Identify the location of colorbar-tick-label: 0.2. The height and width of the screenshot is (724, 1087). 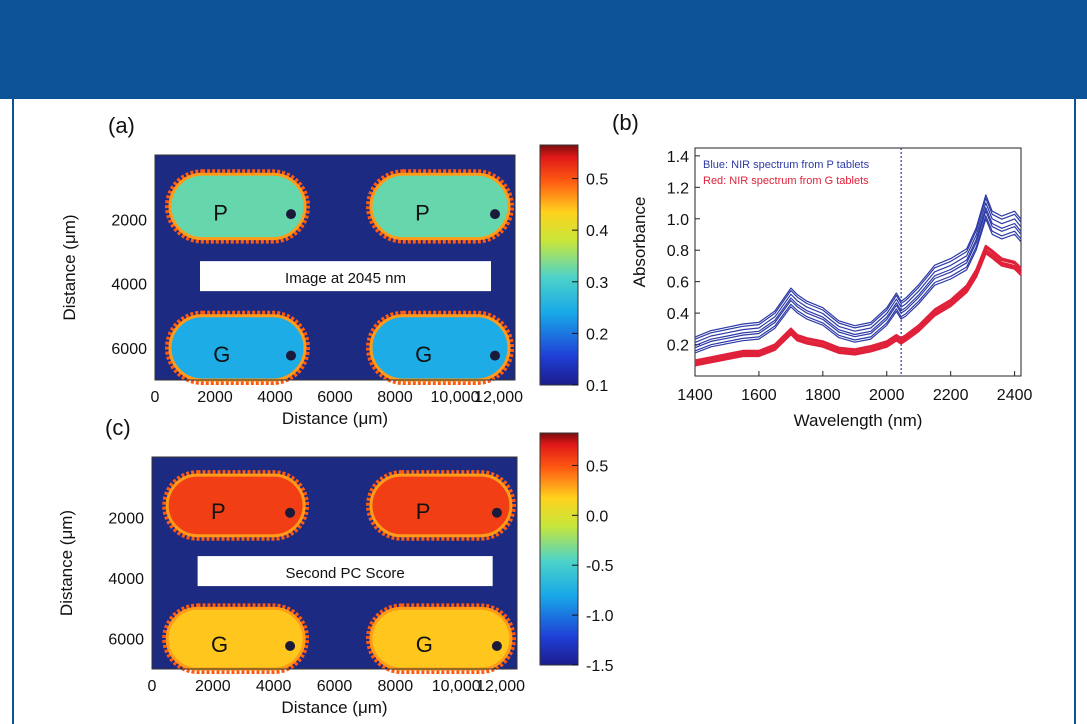
(597, 334).